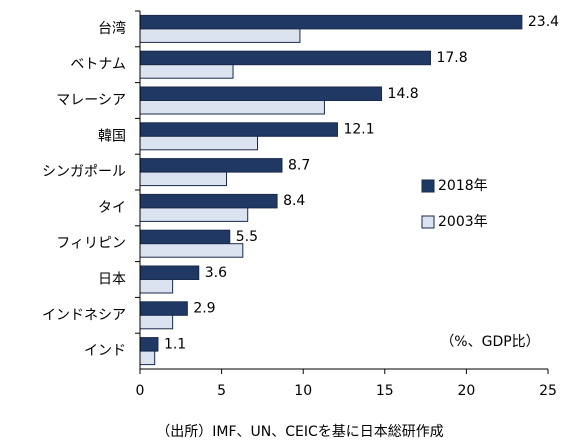  Describe the element at coordinates (105, 351) in the screenshot. I see `y-tick-label: インド` at that location.